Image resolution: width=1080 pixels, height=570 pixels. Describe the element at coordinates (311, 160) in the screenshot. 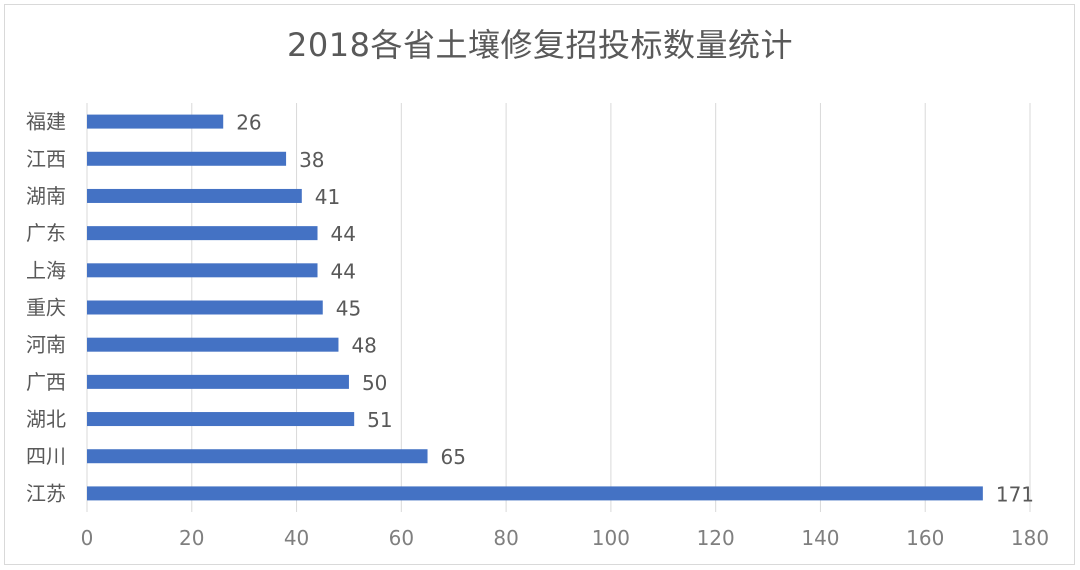

I see `data-label: 38` at that location.